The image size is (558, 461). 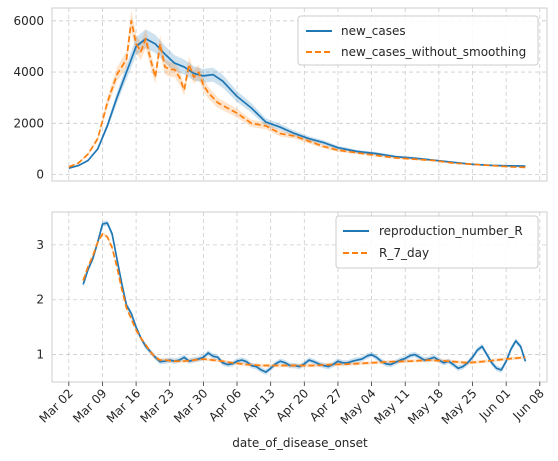 What do you see at coordinates (391, 406) in the screenshot?
I see `x-tick-label: May 11` at bounding box center [391, 406].